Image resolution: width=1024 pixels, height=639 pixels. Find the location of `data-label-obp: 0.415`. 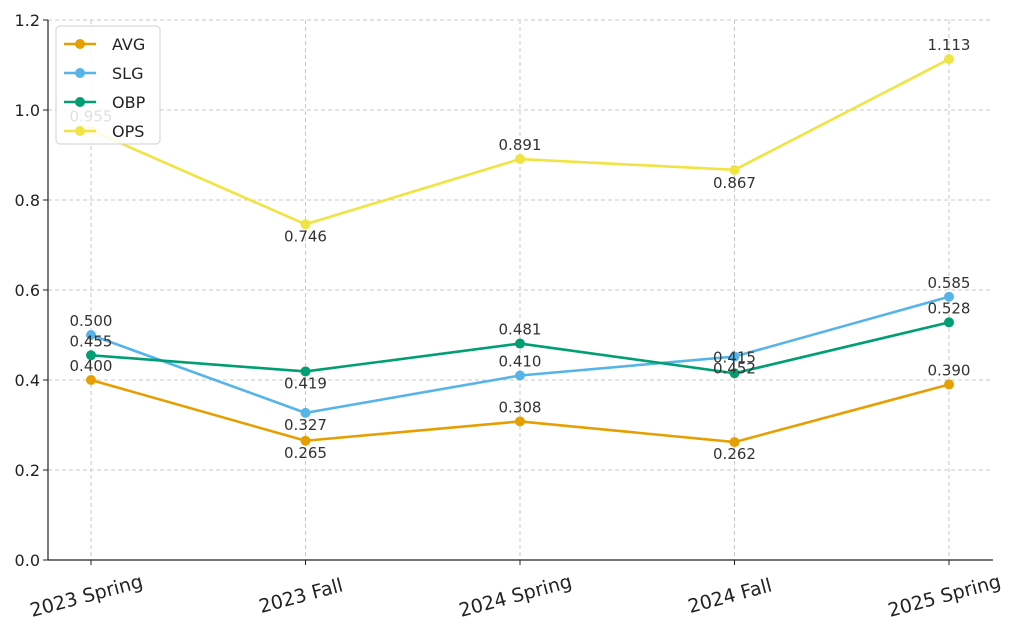

data-label-obp: 0.415 is located at coordinates (734, 357).